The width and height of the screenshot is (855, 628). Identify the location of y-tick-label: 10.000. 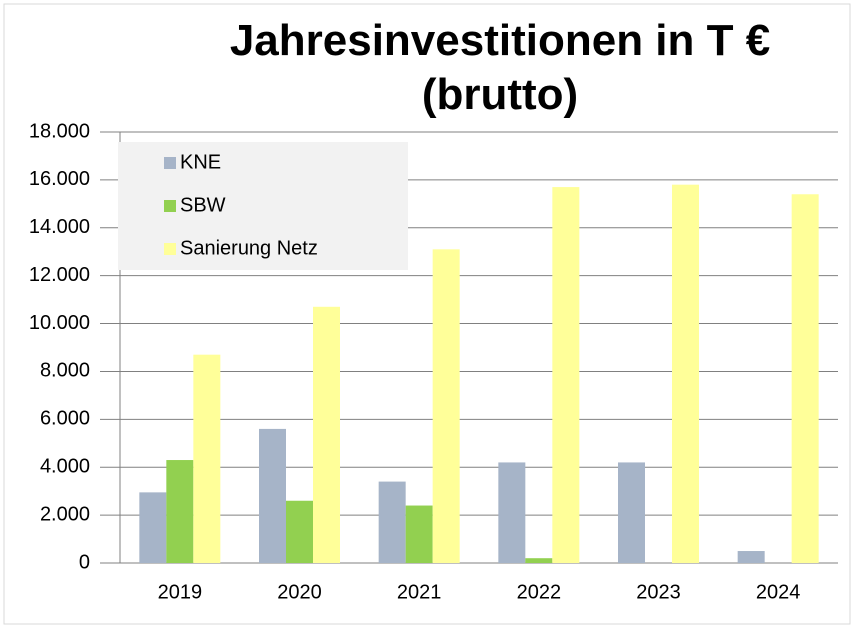
(59, 323).